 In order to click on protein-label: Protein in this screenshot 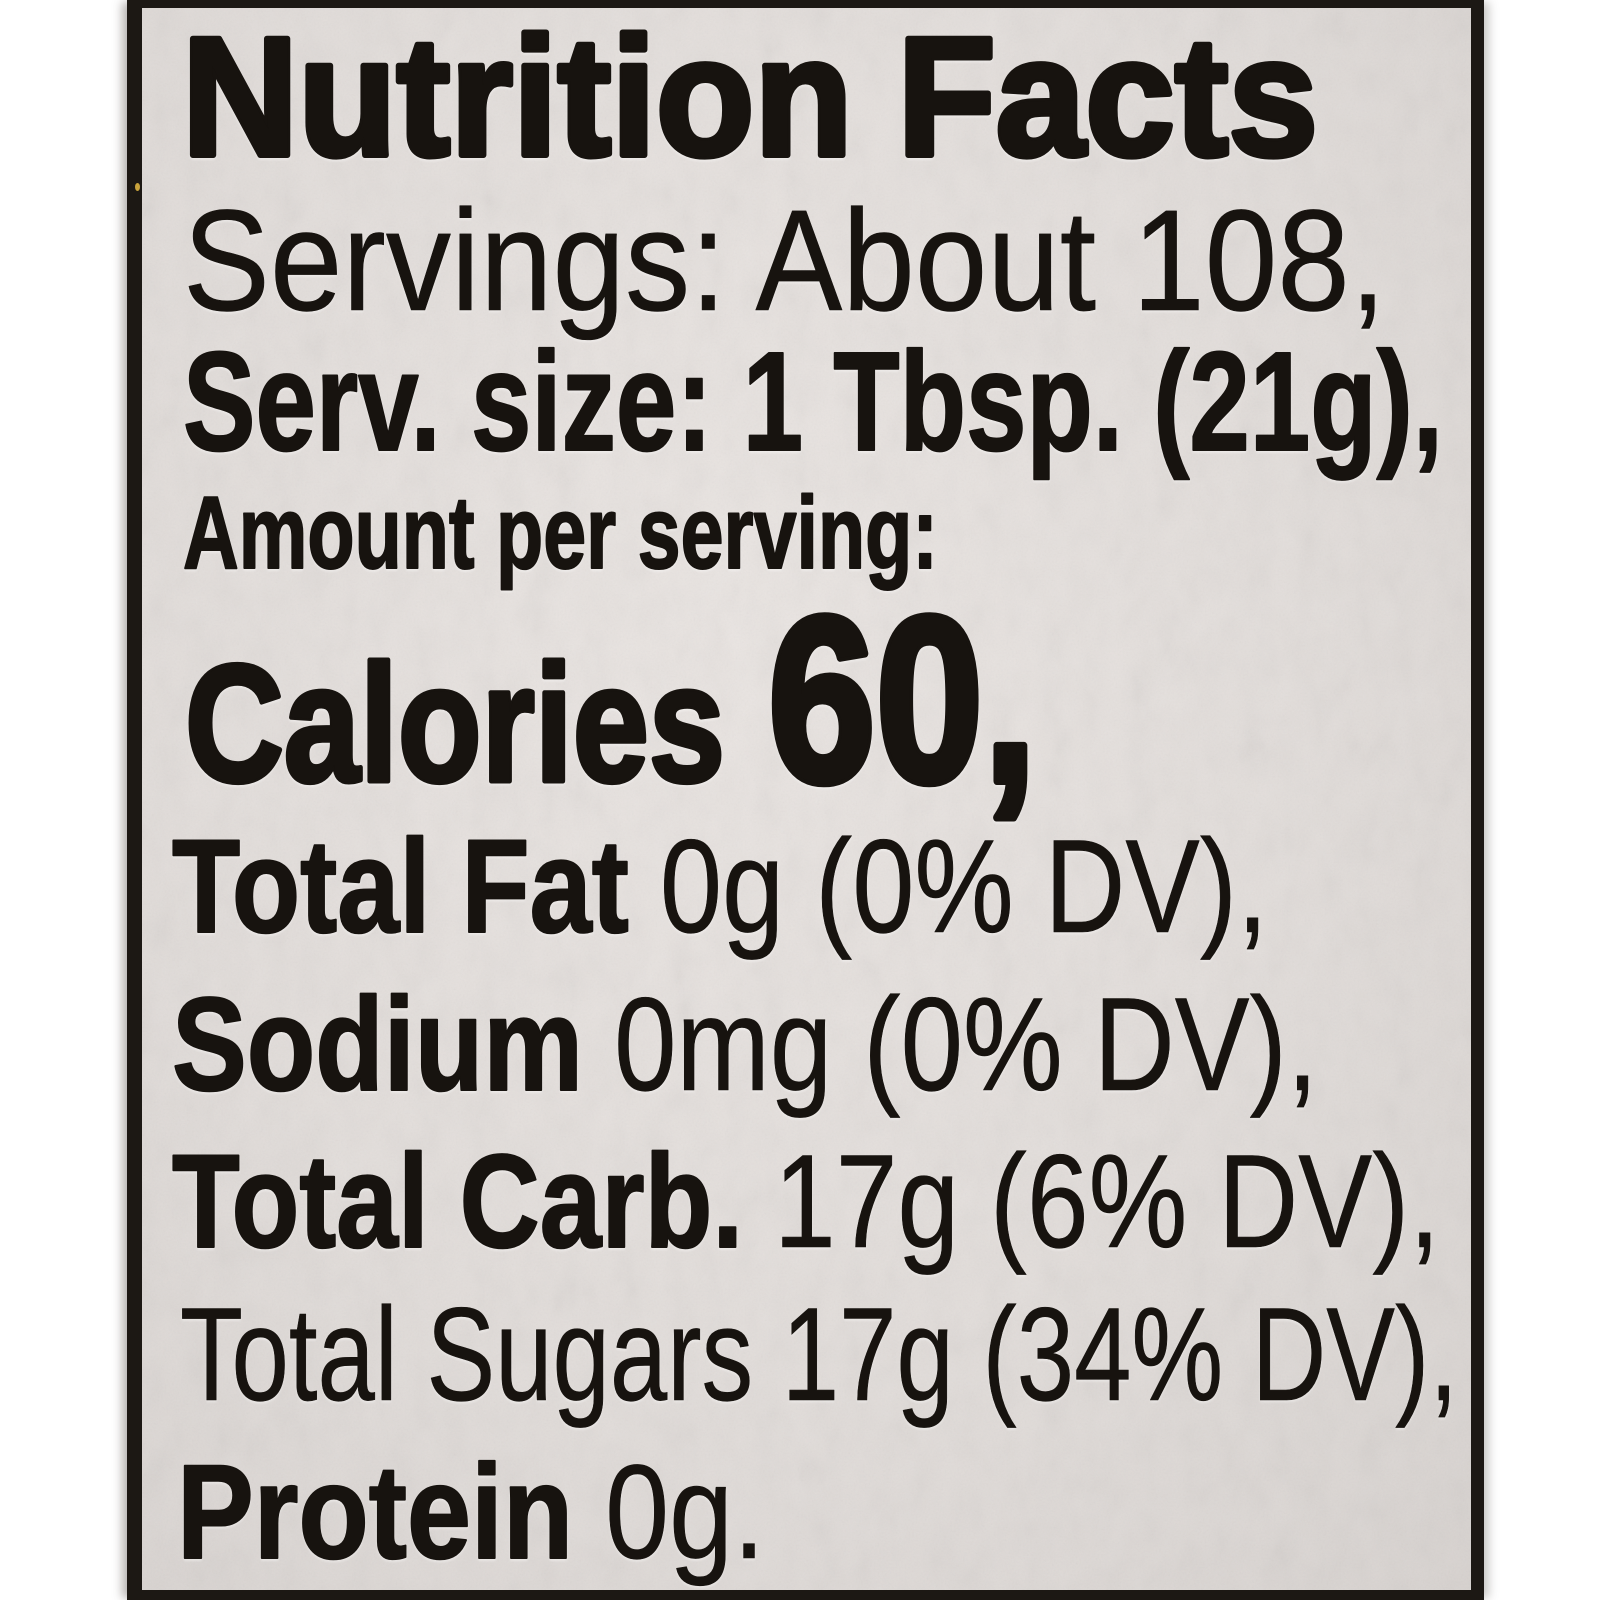, I will do `click(391, 1512)`.